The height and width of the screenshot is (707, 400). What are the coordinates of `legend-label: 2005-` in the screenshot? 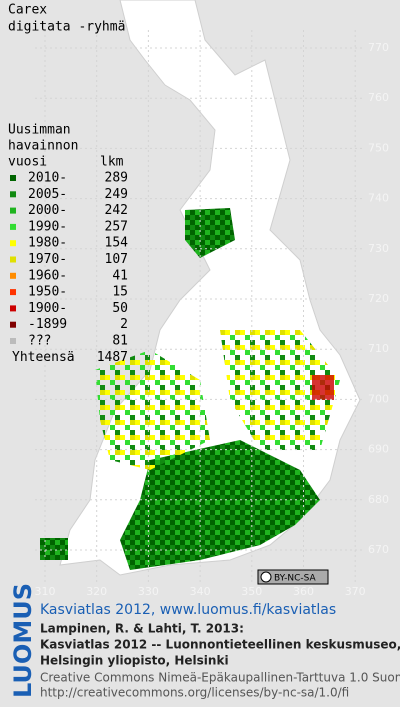 It's located at (47, 194).